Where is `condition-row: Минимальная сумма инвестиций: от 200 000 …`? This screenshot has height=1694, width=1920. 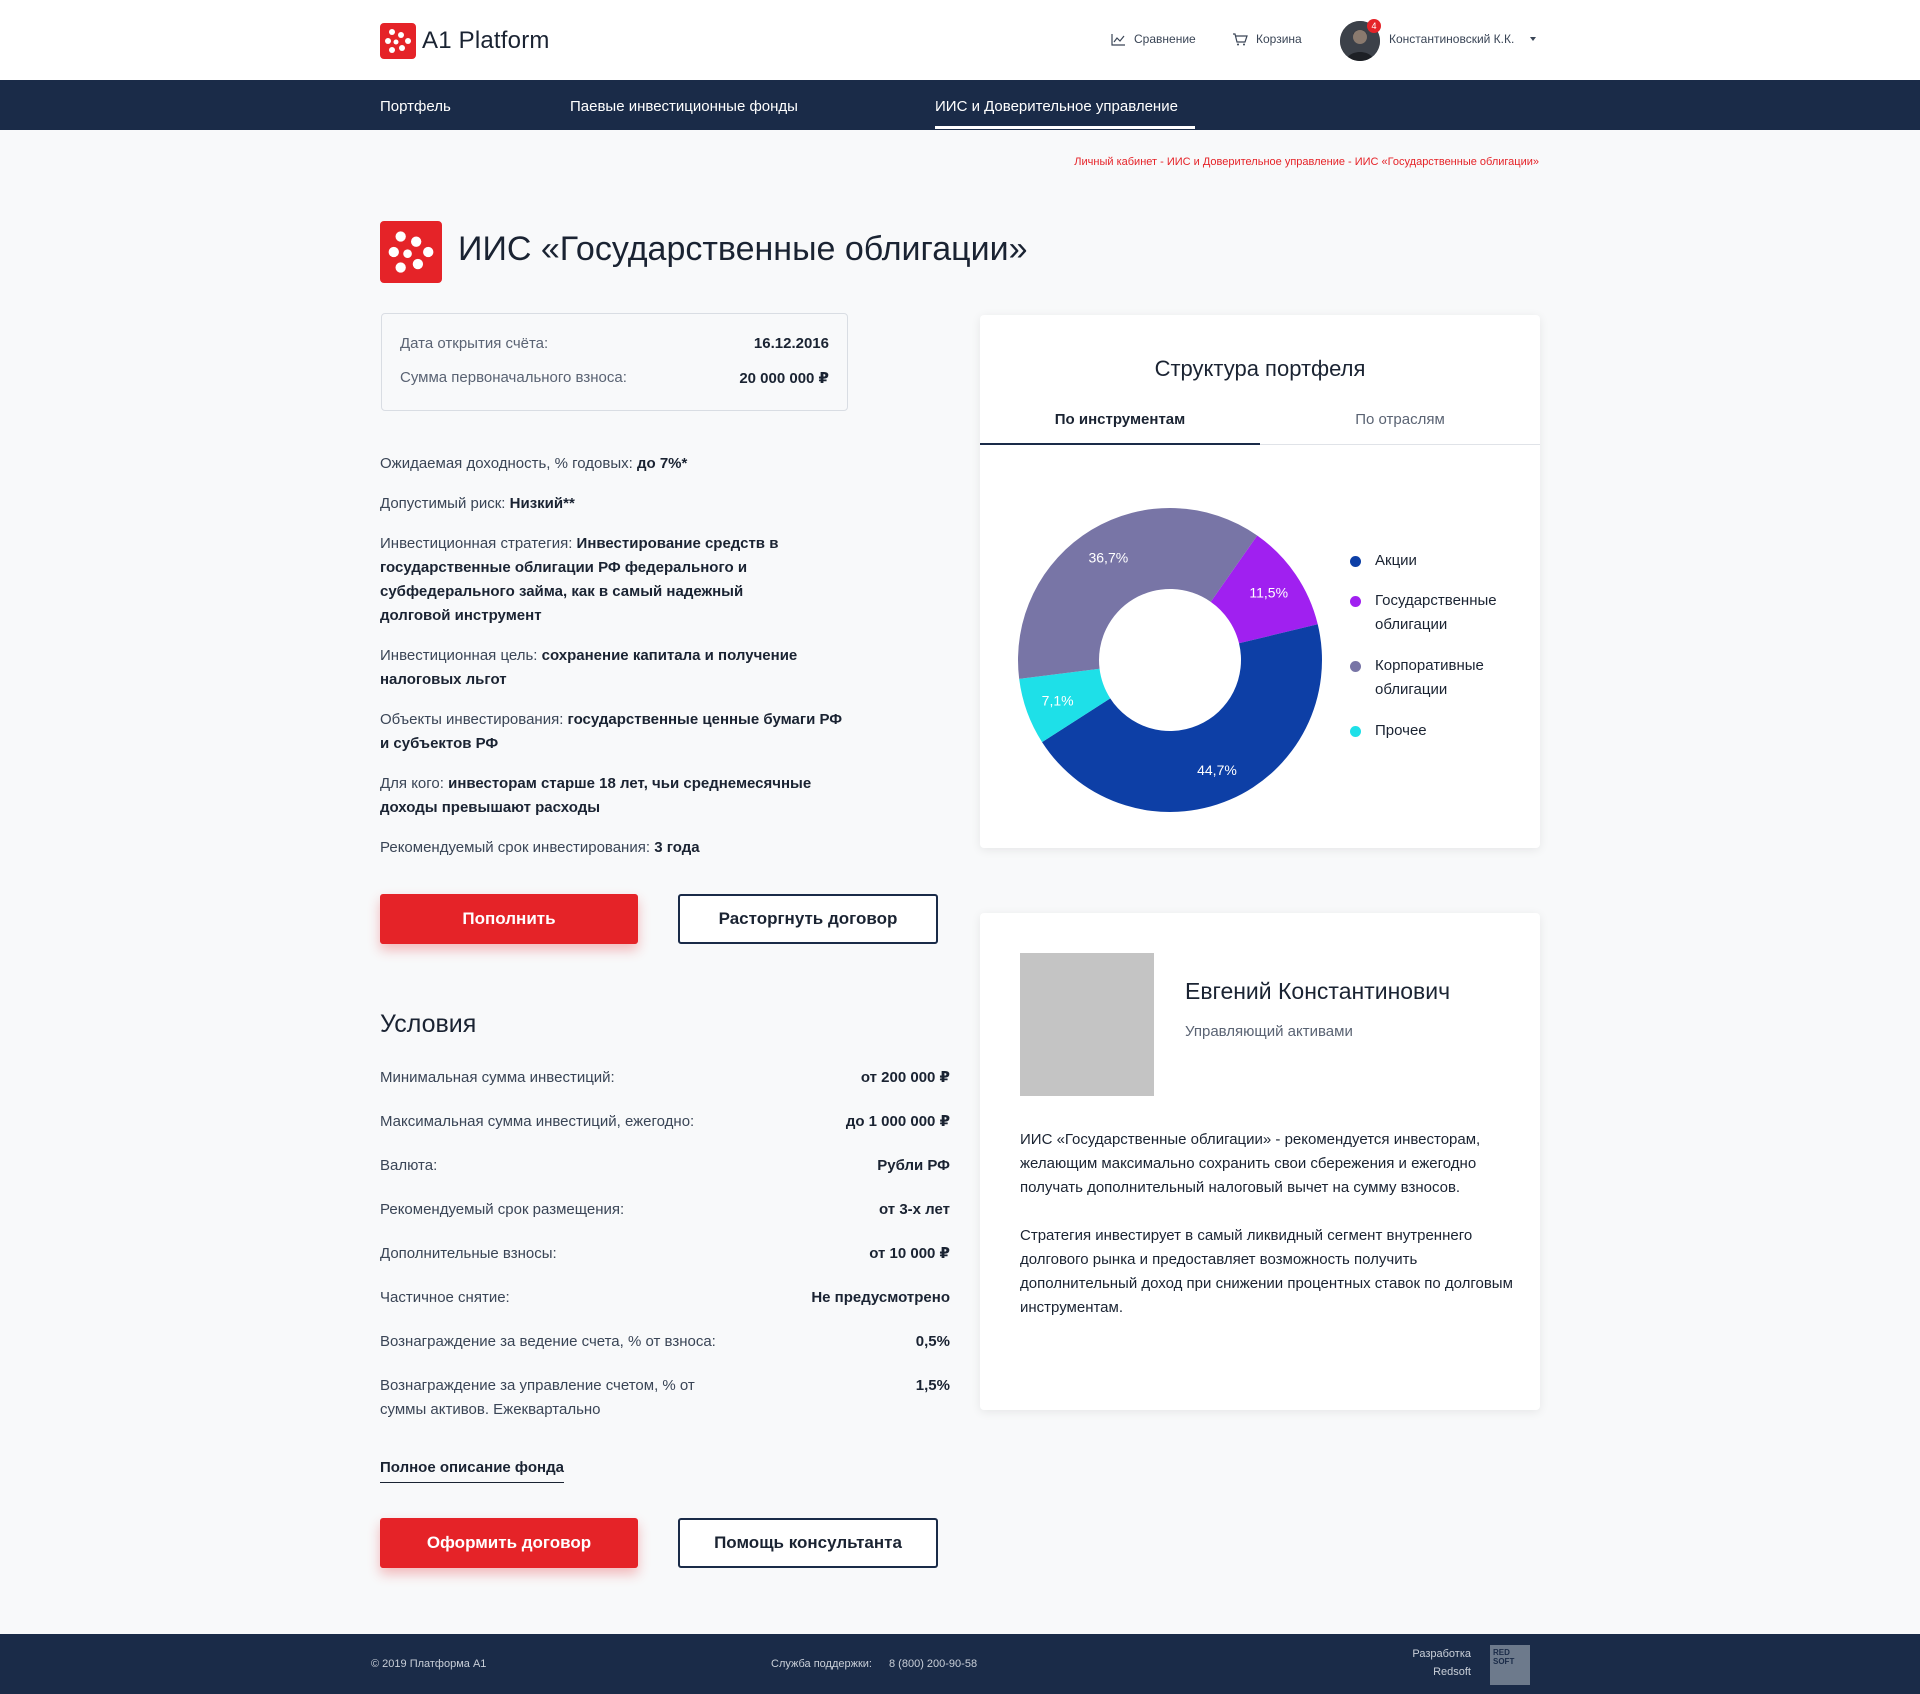
condition-row: Минимальная сумма инвестиций: от 200 000 … is located at coordinates (665, 1077).